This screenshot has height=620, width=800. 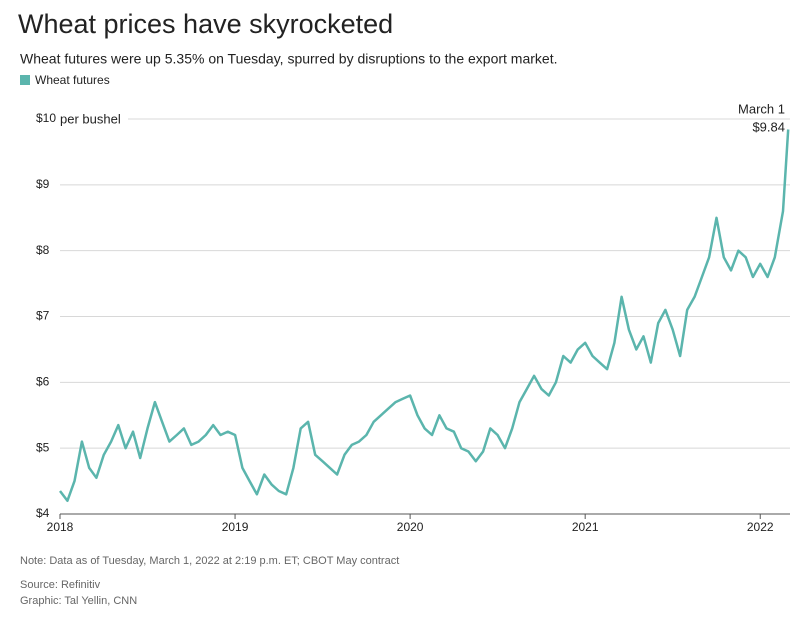 What do you see at coordinates (43, 316) in the screenshot?
I see `y-tick-label: $7` at bounding box center [43, 316].